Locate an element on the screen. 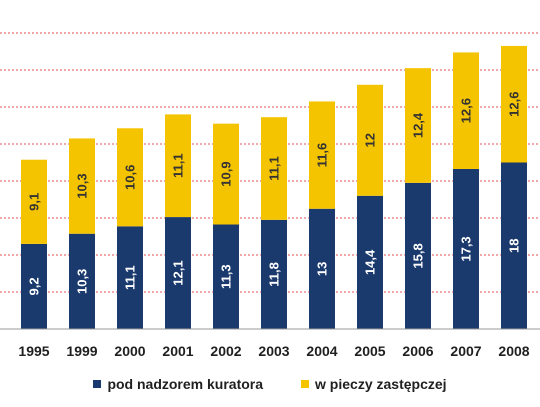 The height and width of the screenshot is (407, 540). bar-supervision-1999 is located at coordinates (82, 281).